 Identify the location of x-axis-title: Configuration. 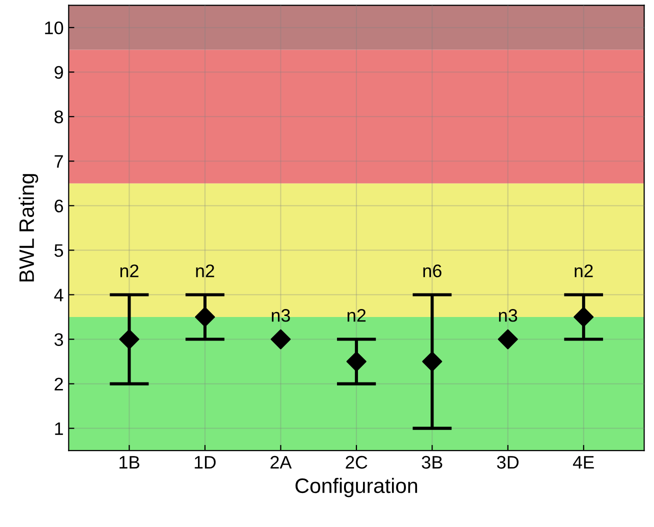
(357, 488).